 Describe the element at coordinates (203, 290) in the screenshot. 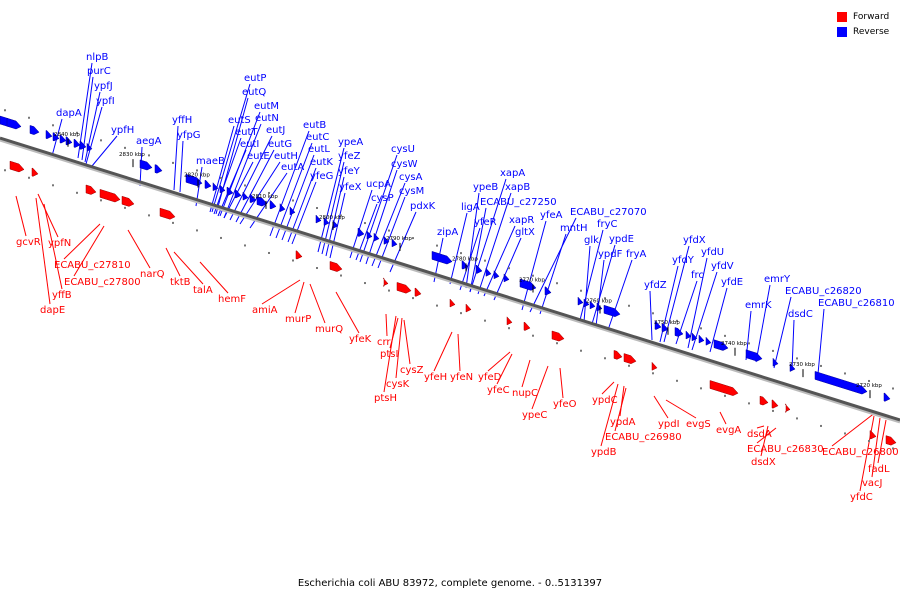

I see `forward-gene-label: talA` at that location.